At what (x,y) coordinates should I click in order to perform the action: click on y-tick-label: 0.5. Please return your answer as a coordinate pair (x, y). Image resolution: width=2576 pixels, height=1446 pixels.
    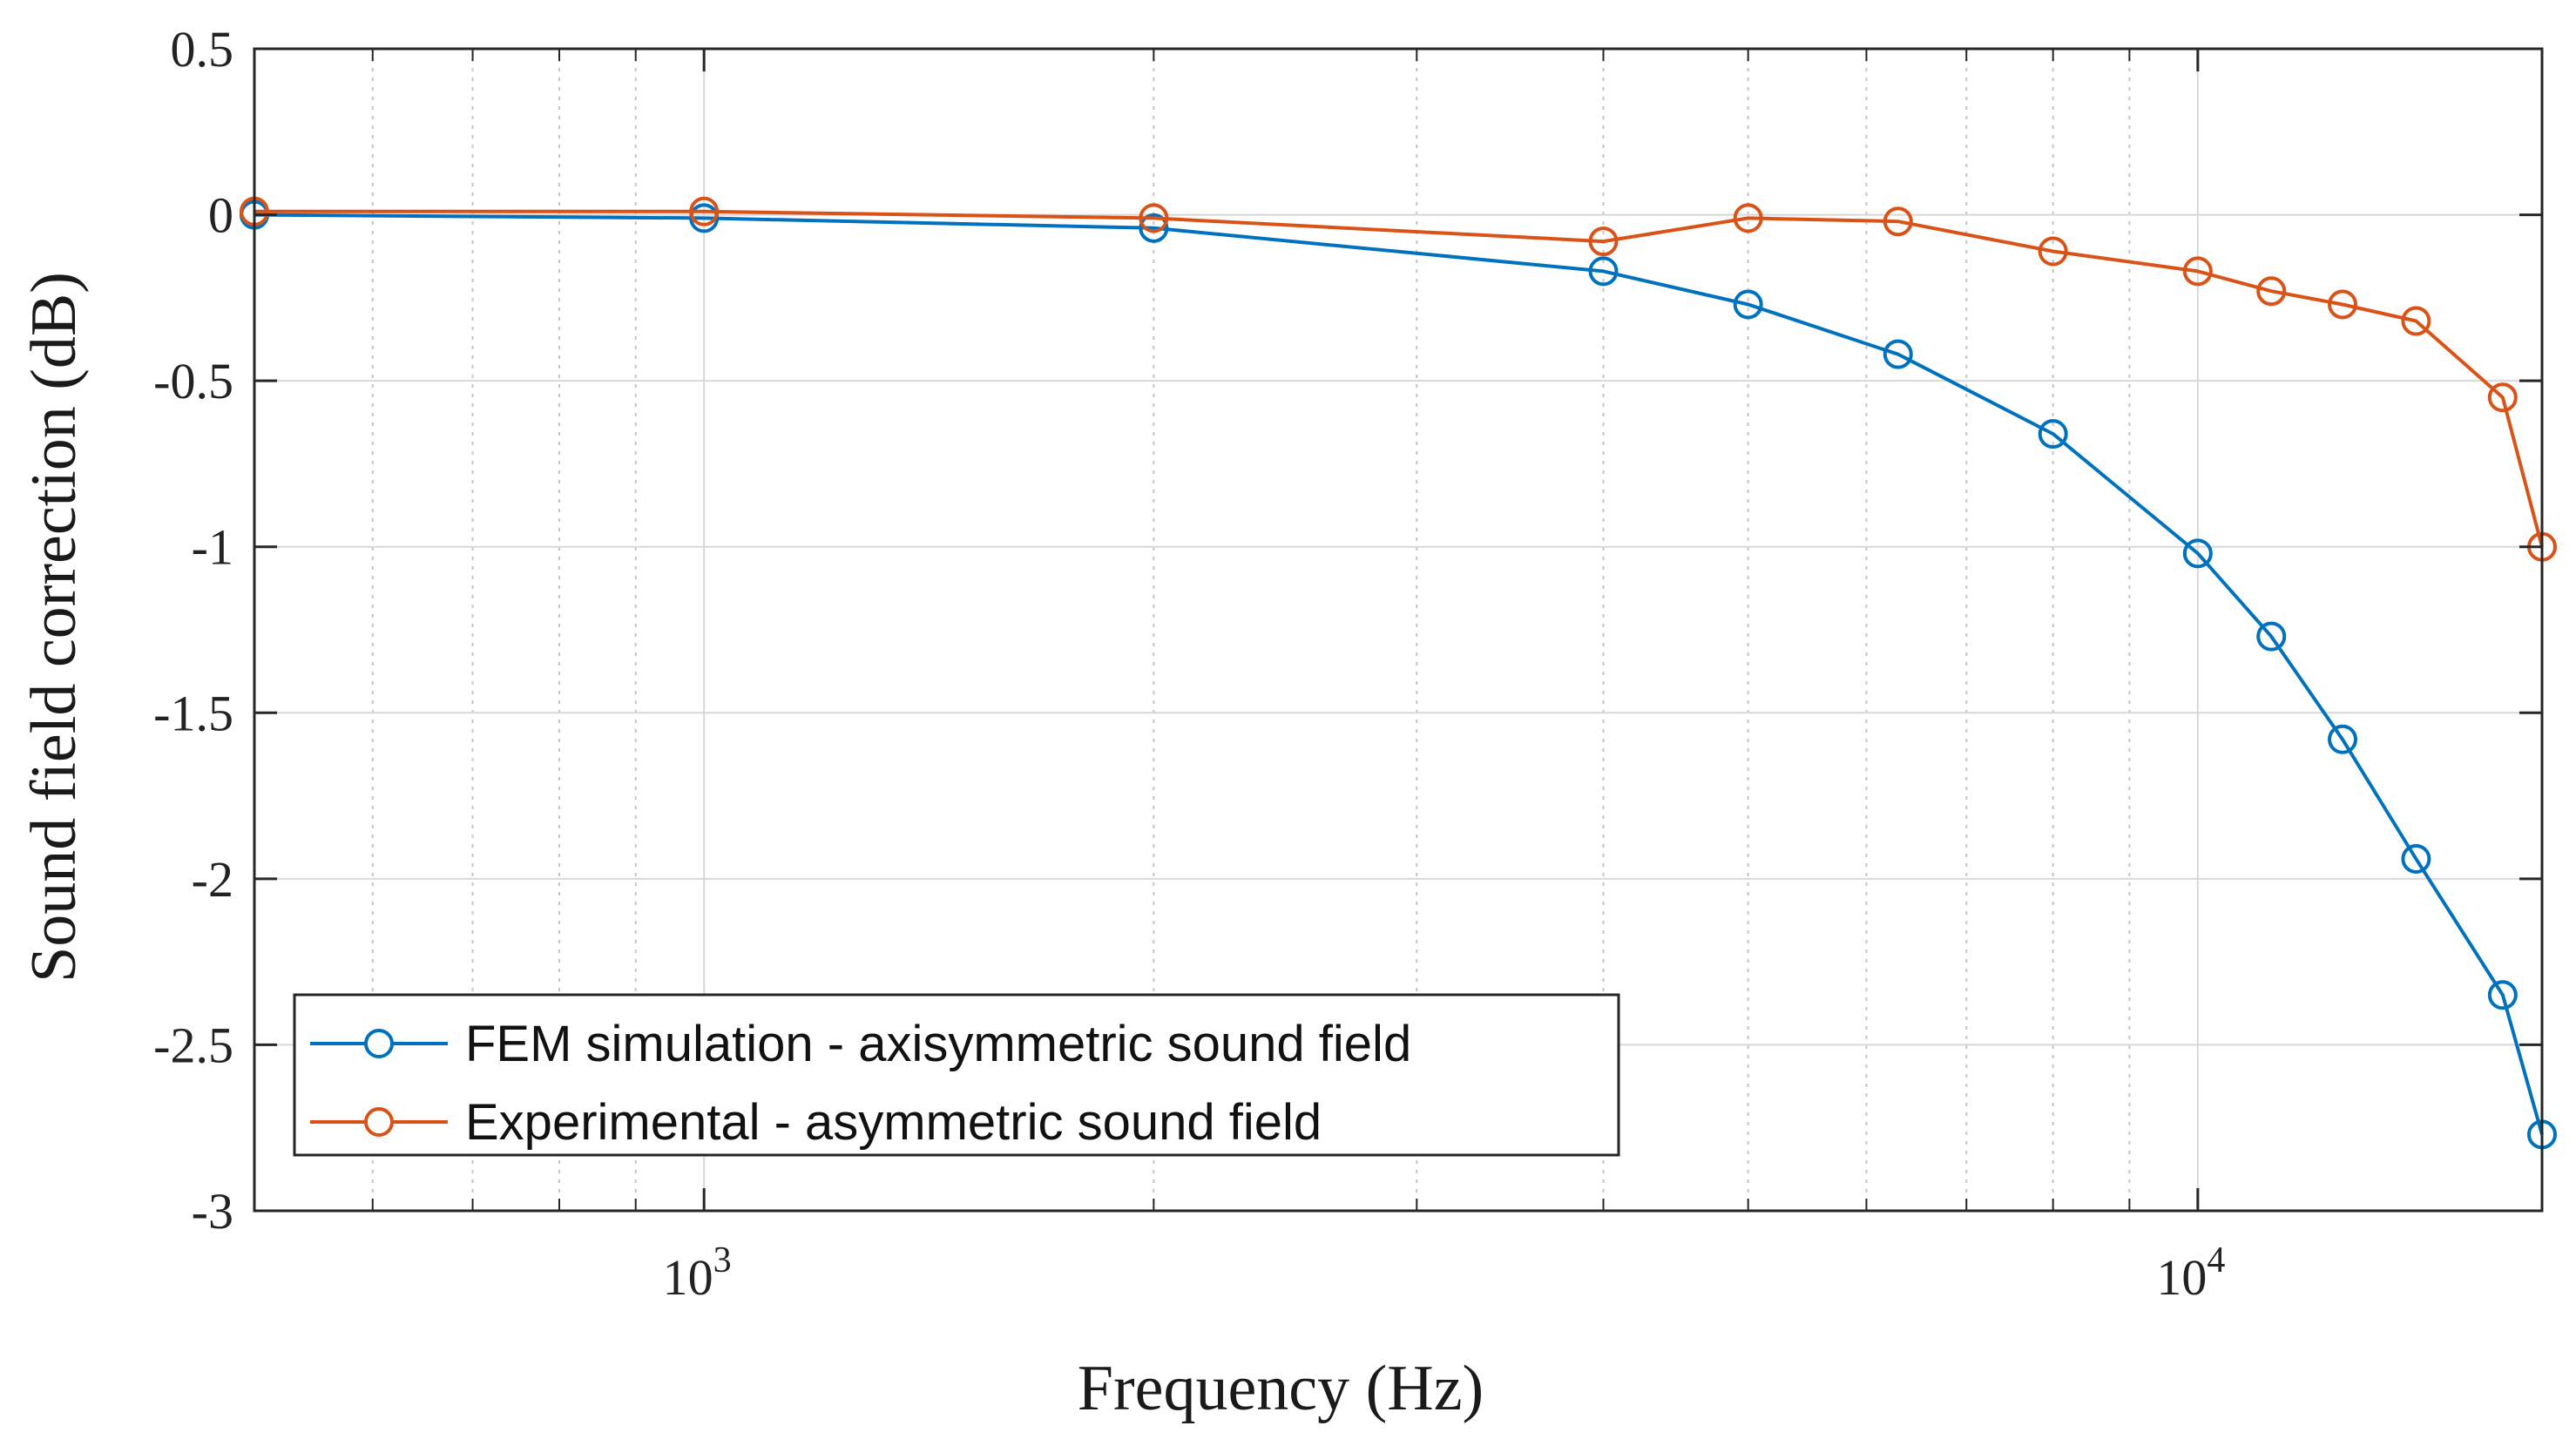
    Looking at the image, I should click on (202, 49).